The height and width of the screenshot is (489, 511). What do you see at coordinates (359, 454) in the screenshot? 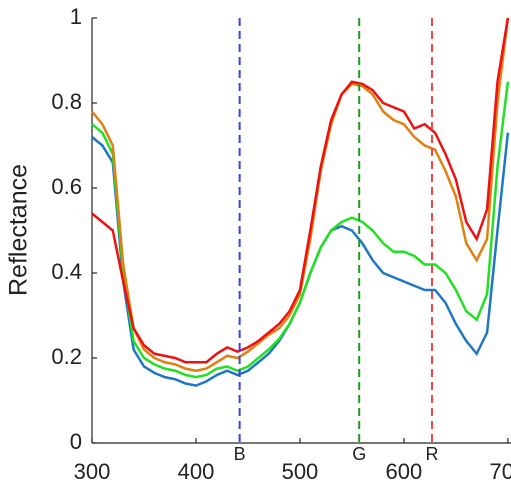
I see `marker-label: G` at bounding box center [359, 454].